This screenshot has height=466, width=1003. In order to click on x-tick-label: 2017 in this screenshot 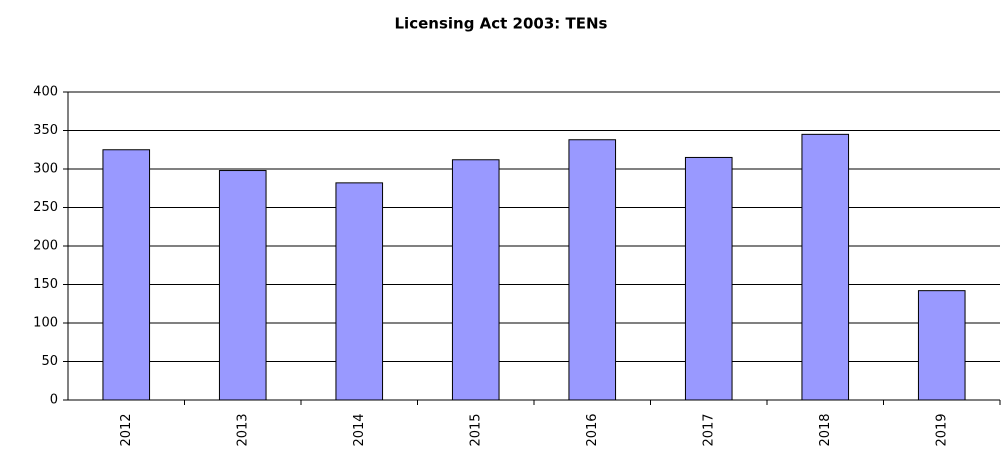, I will do `click(708, 429)`.